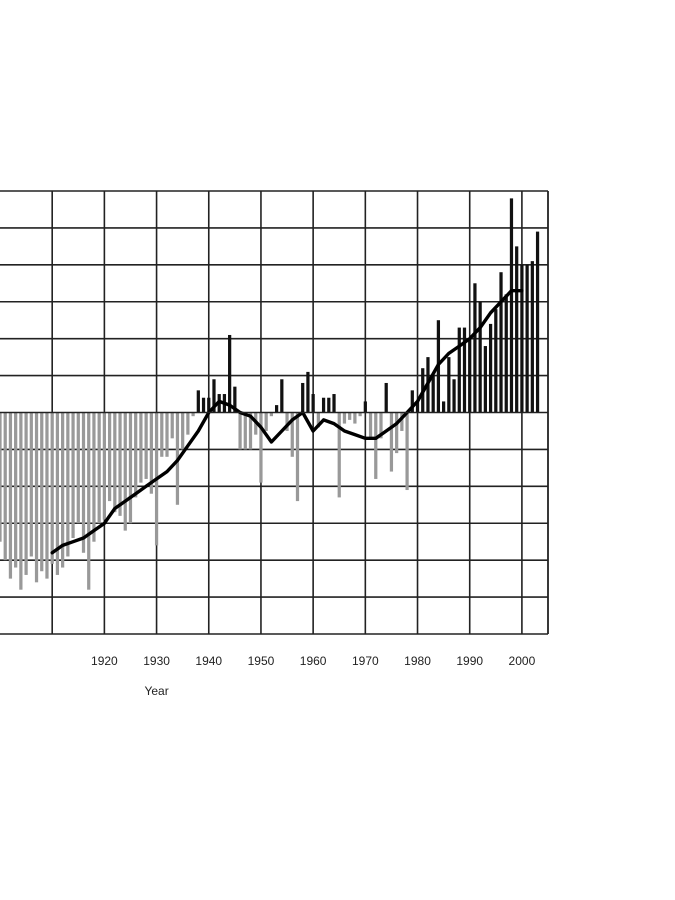 Image resolution: width=675 pixels, height=900 pixels. I want to click on x-tick-label: 1970, so click(365, 661).